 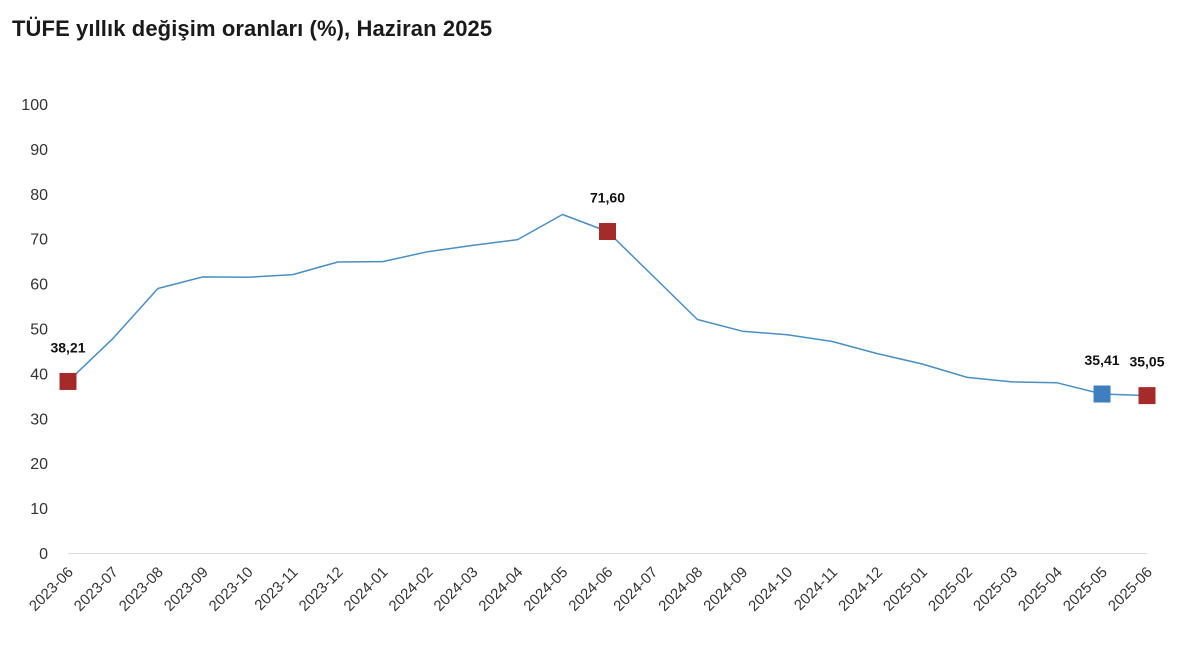 What do you see at coordinates (34, 105) in the screenshot?
I see `y-tick-label: 100` at bounding box center [34, 105].